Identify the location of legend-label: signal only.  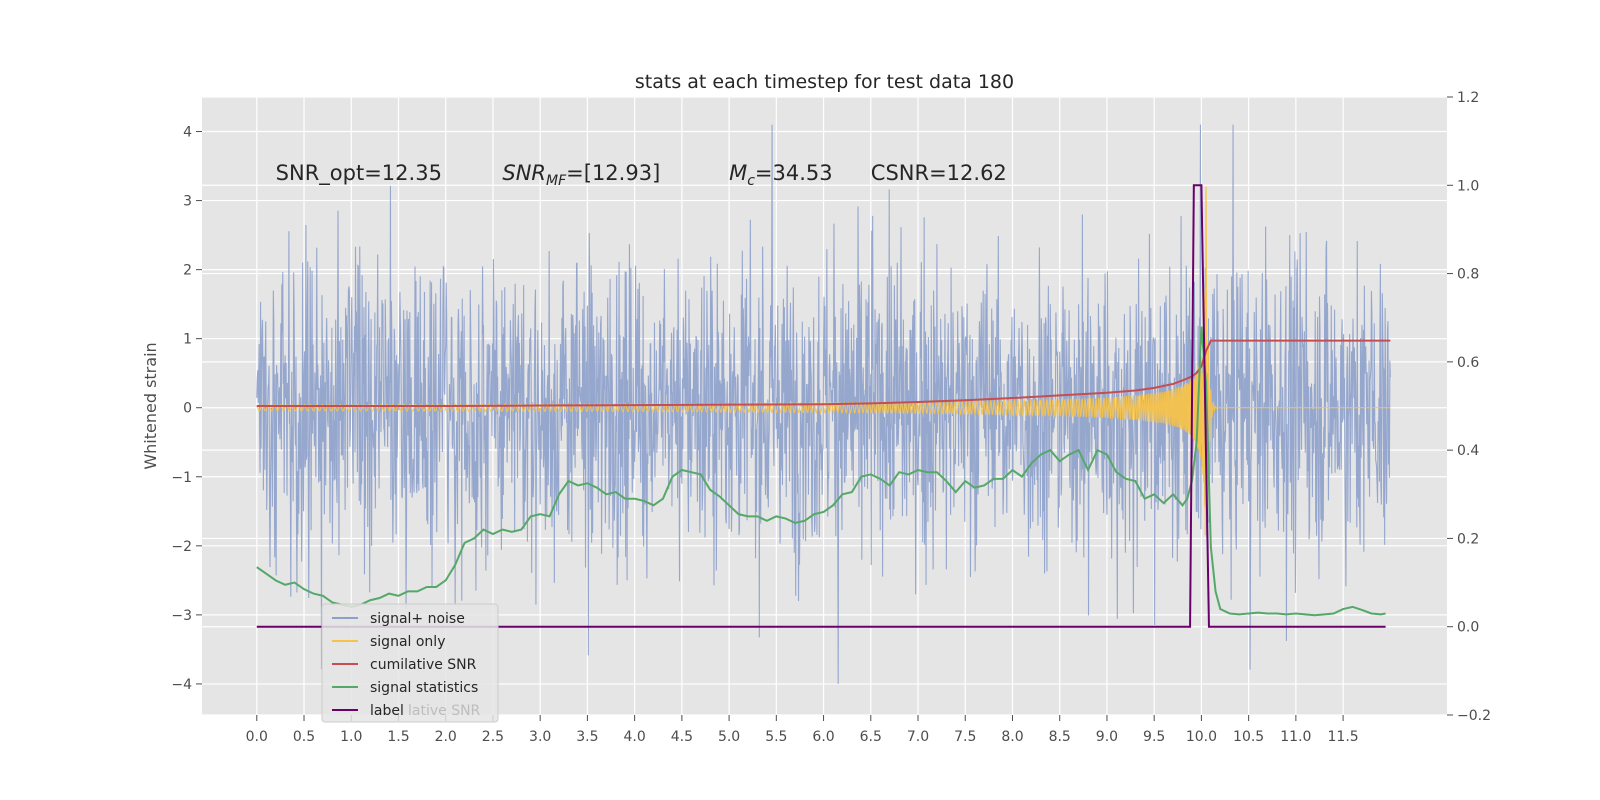
(407, 642).